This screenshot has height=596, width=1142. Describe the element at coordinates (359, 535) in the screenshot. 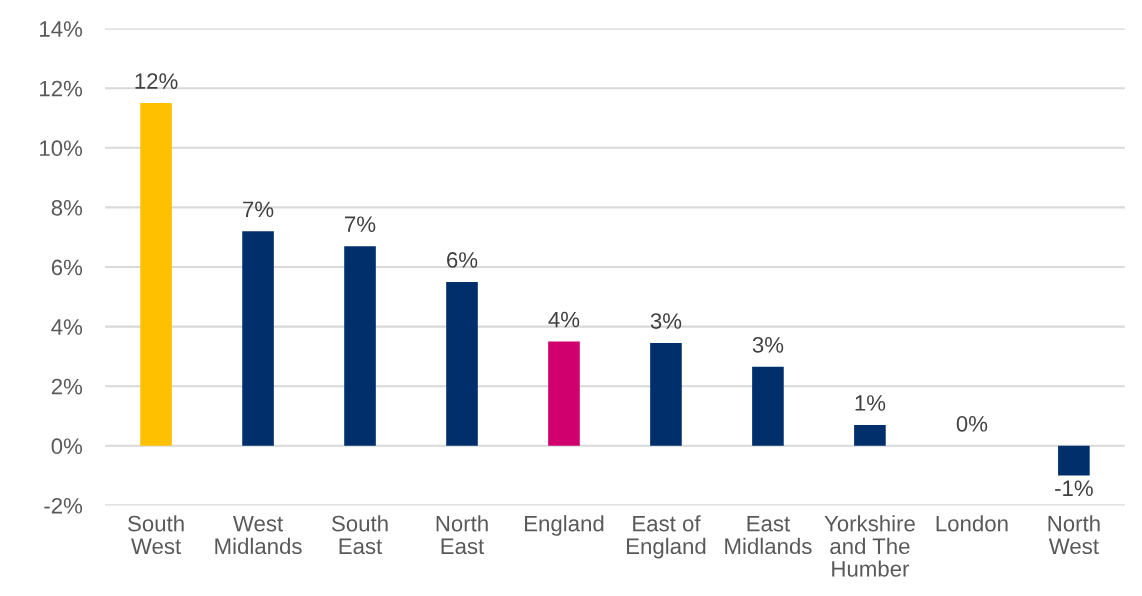

I see `x-tick-label: South East` at that location.